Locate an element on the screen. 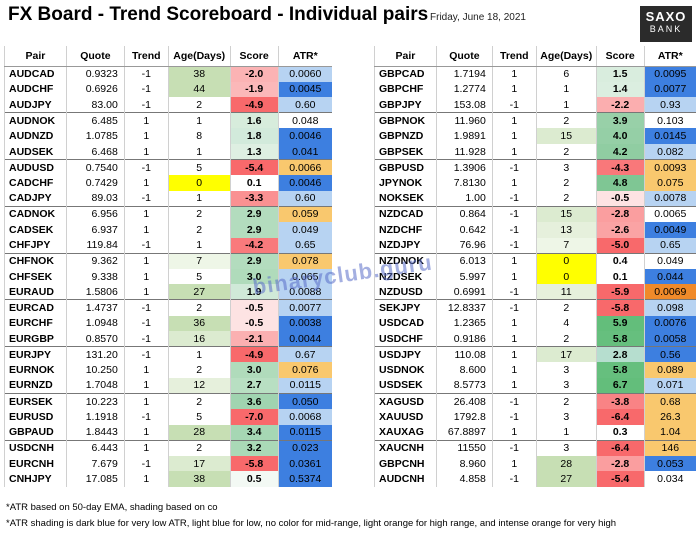 The width and height of the screenshot is (700, 536). table-row: XAUXAG 67.8897 1 1 0.3 1.04 is located at coordinates (535, 432).